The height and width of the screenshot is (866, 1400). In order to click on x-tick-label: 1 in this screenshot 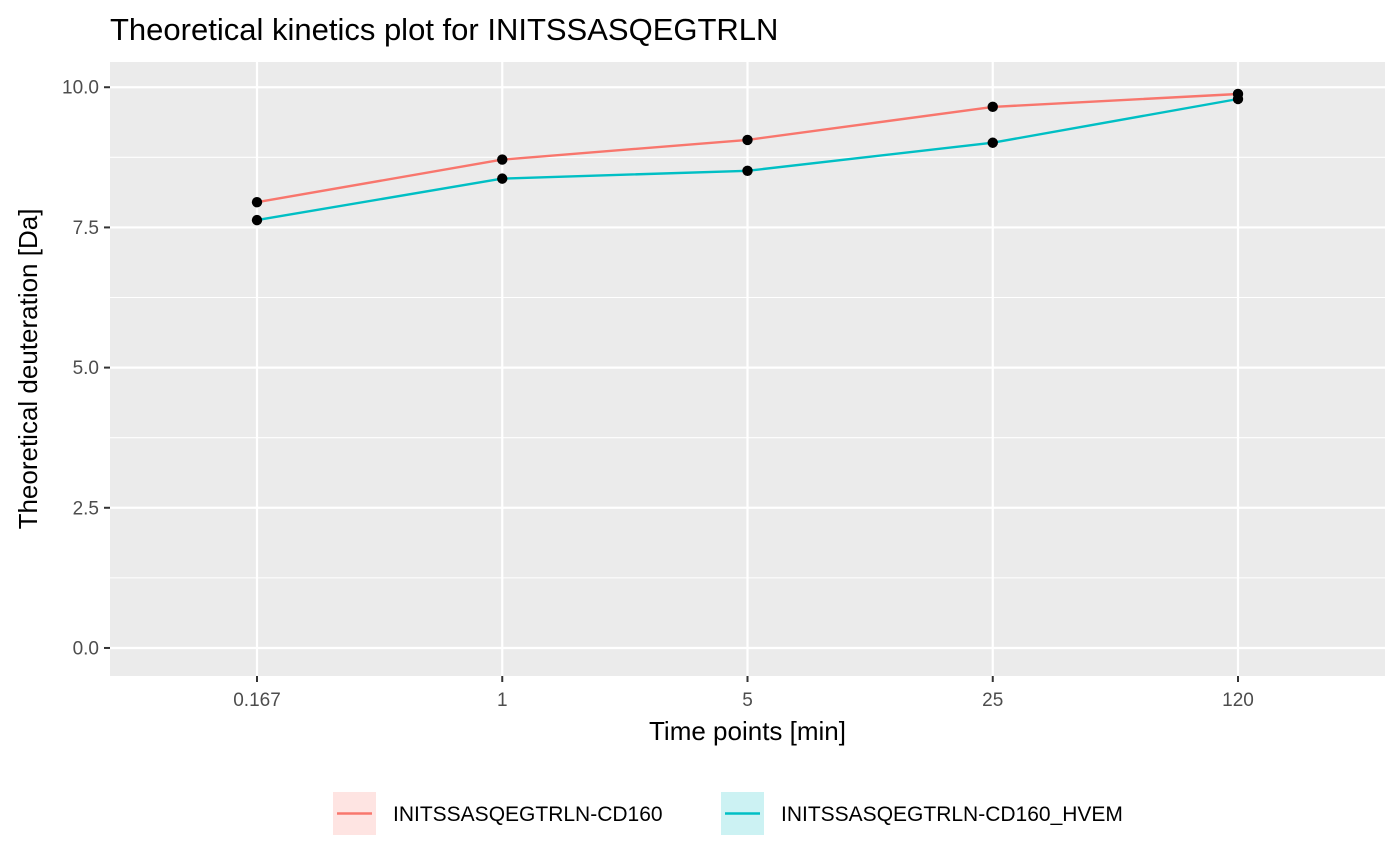, I will do `click(502, 700)`.